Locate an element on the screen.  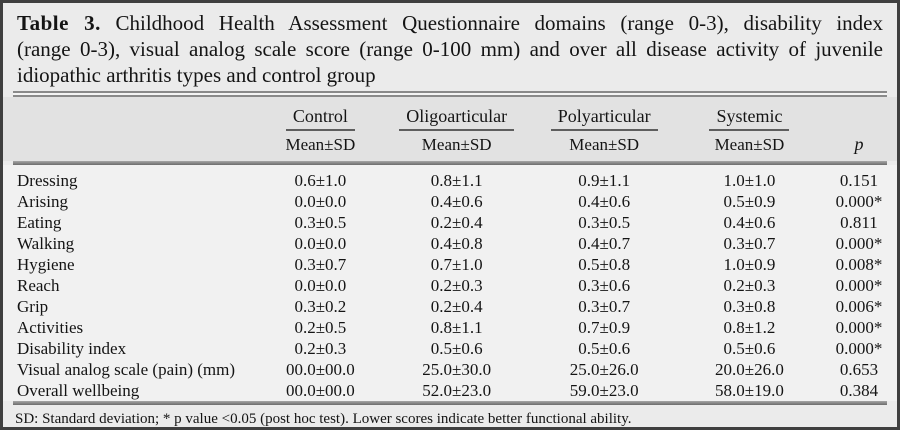
row-label: Reach is located at coordinates (38, 285).